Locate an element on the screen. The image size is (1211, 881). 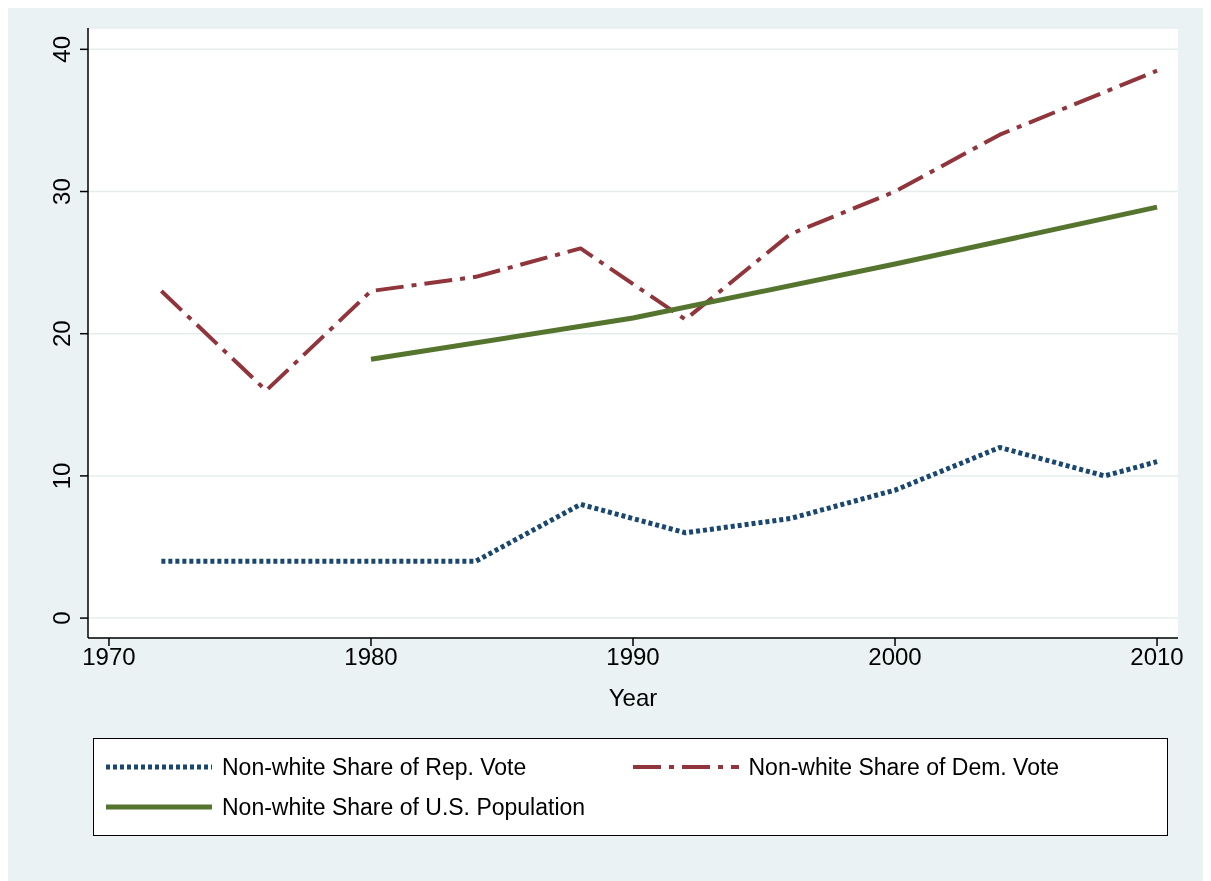
legend-label: Non-white Share of Dem. Vote is located at coordinates (904, 767).